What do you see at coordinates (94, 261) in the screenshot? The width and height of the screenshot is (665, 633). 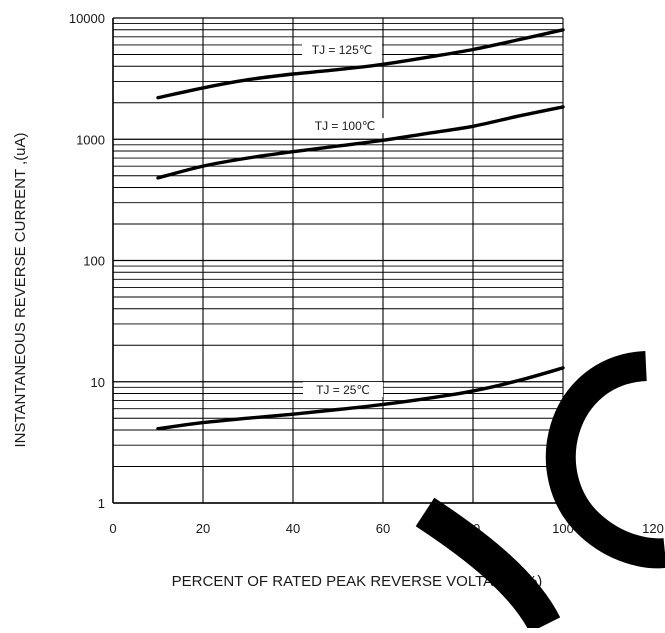 I see `y-tick-label: 100` at bounding box center [94, 261].